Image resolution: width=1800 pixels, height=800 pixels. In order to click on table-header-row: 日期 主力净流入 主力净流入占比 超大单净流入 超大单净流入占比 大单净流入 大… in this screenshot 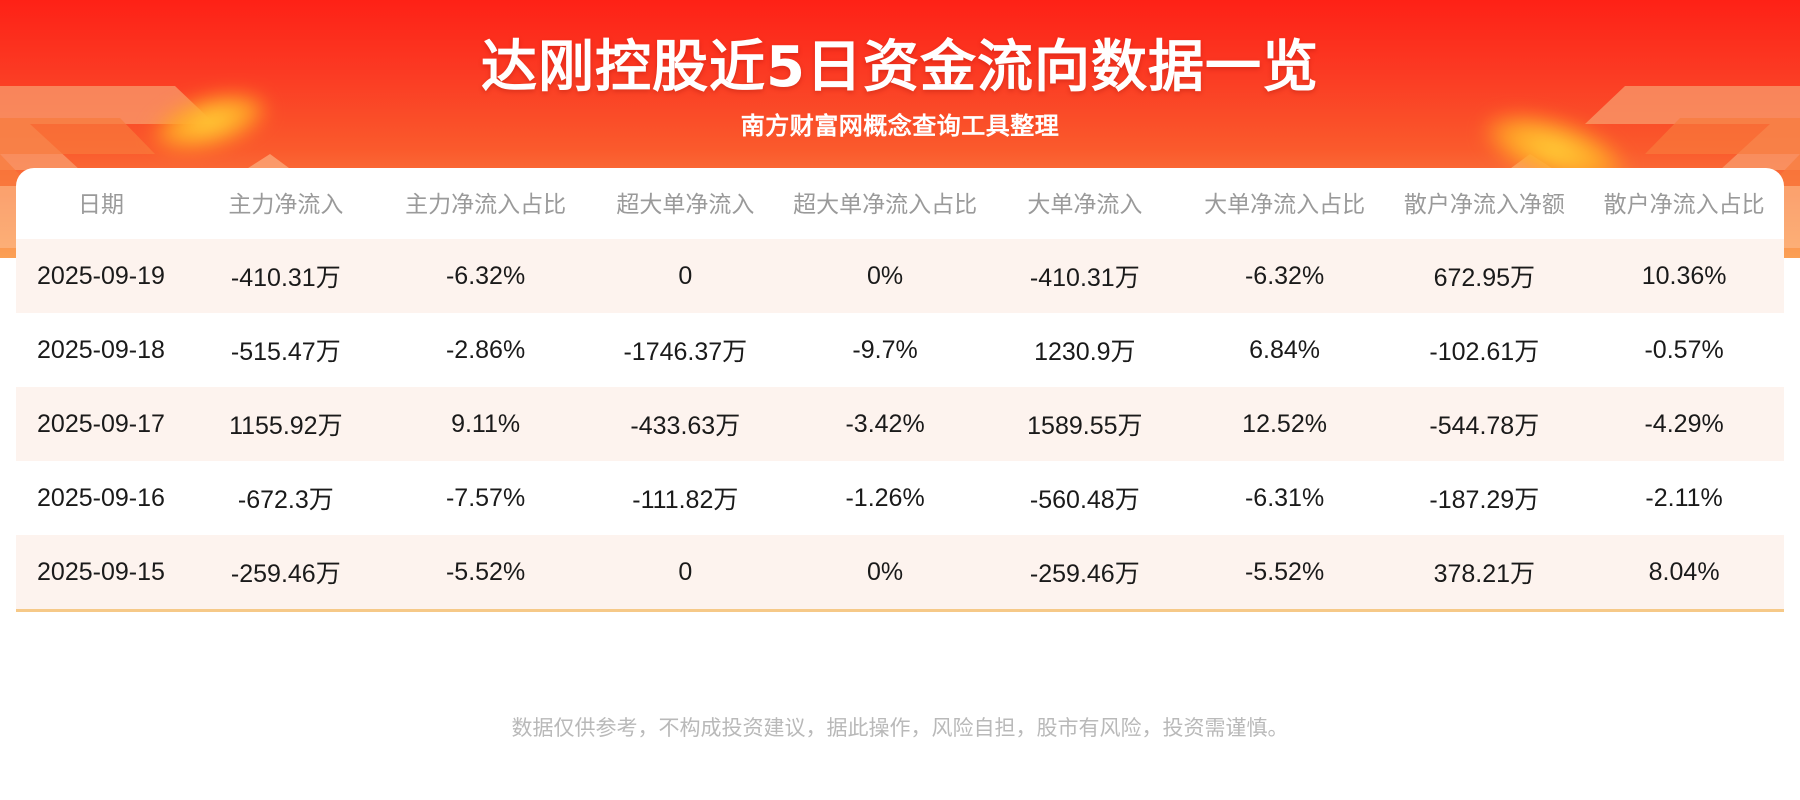, I will do `click(900, 203)`.